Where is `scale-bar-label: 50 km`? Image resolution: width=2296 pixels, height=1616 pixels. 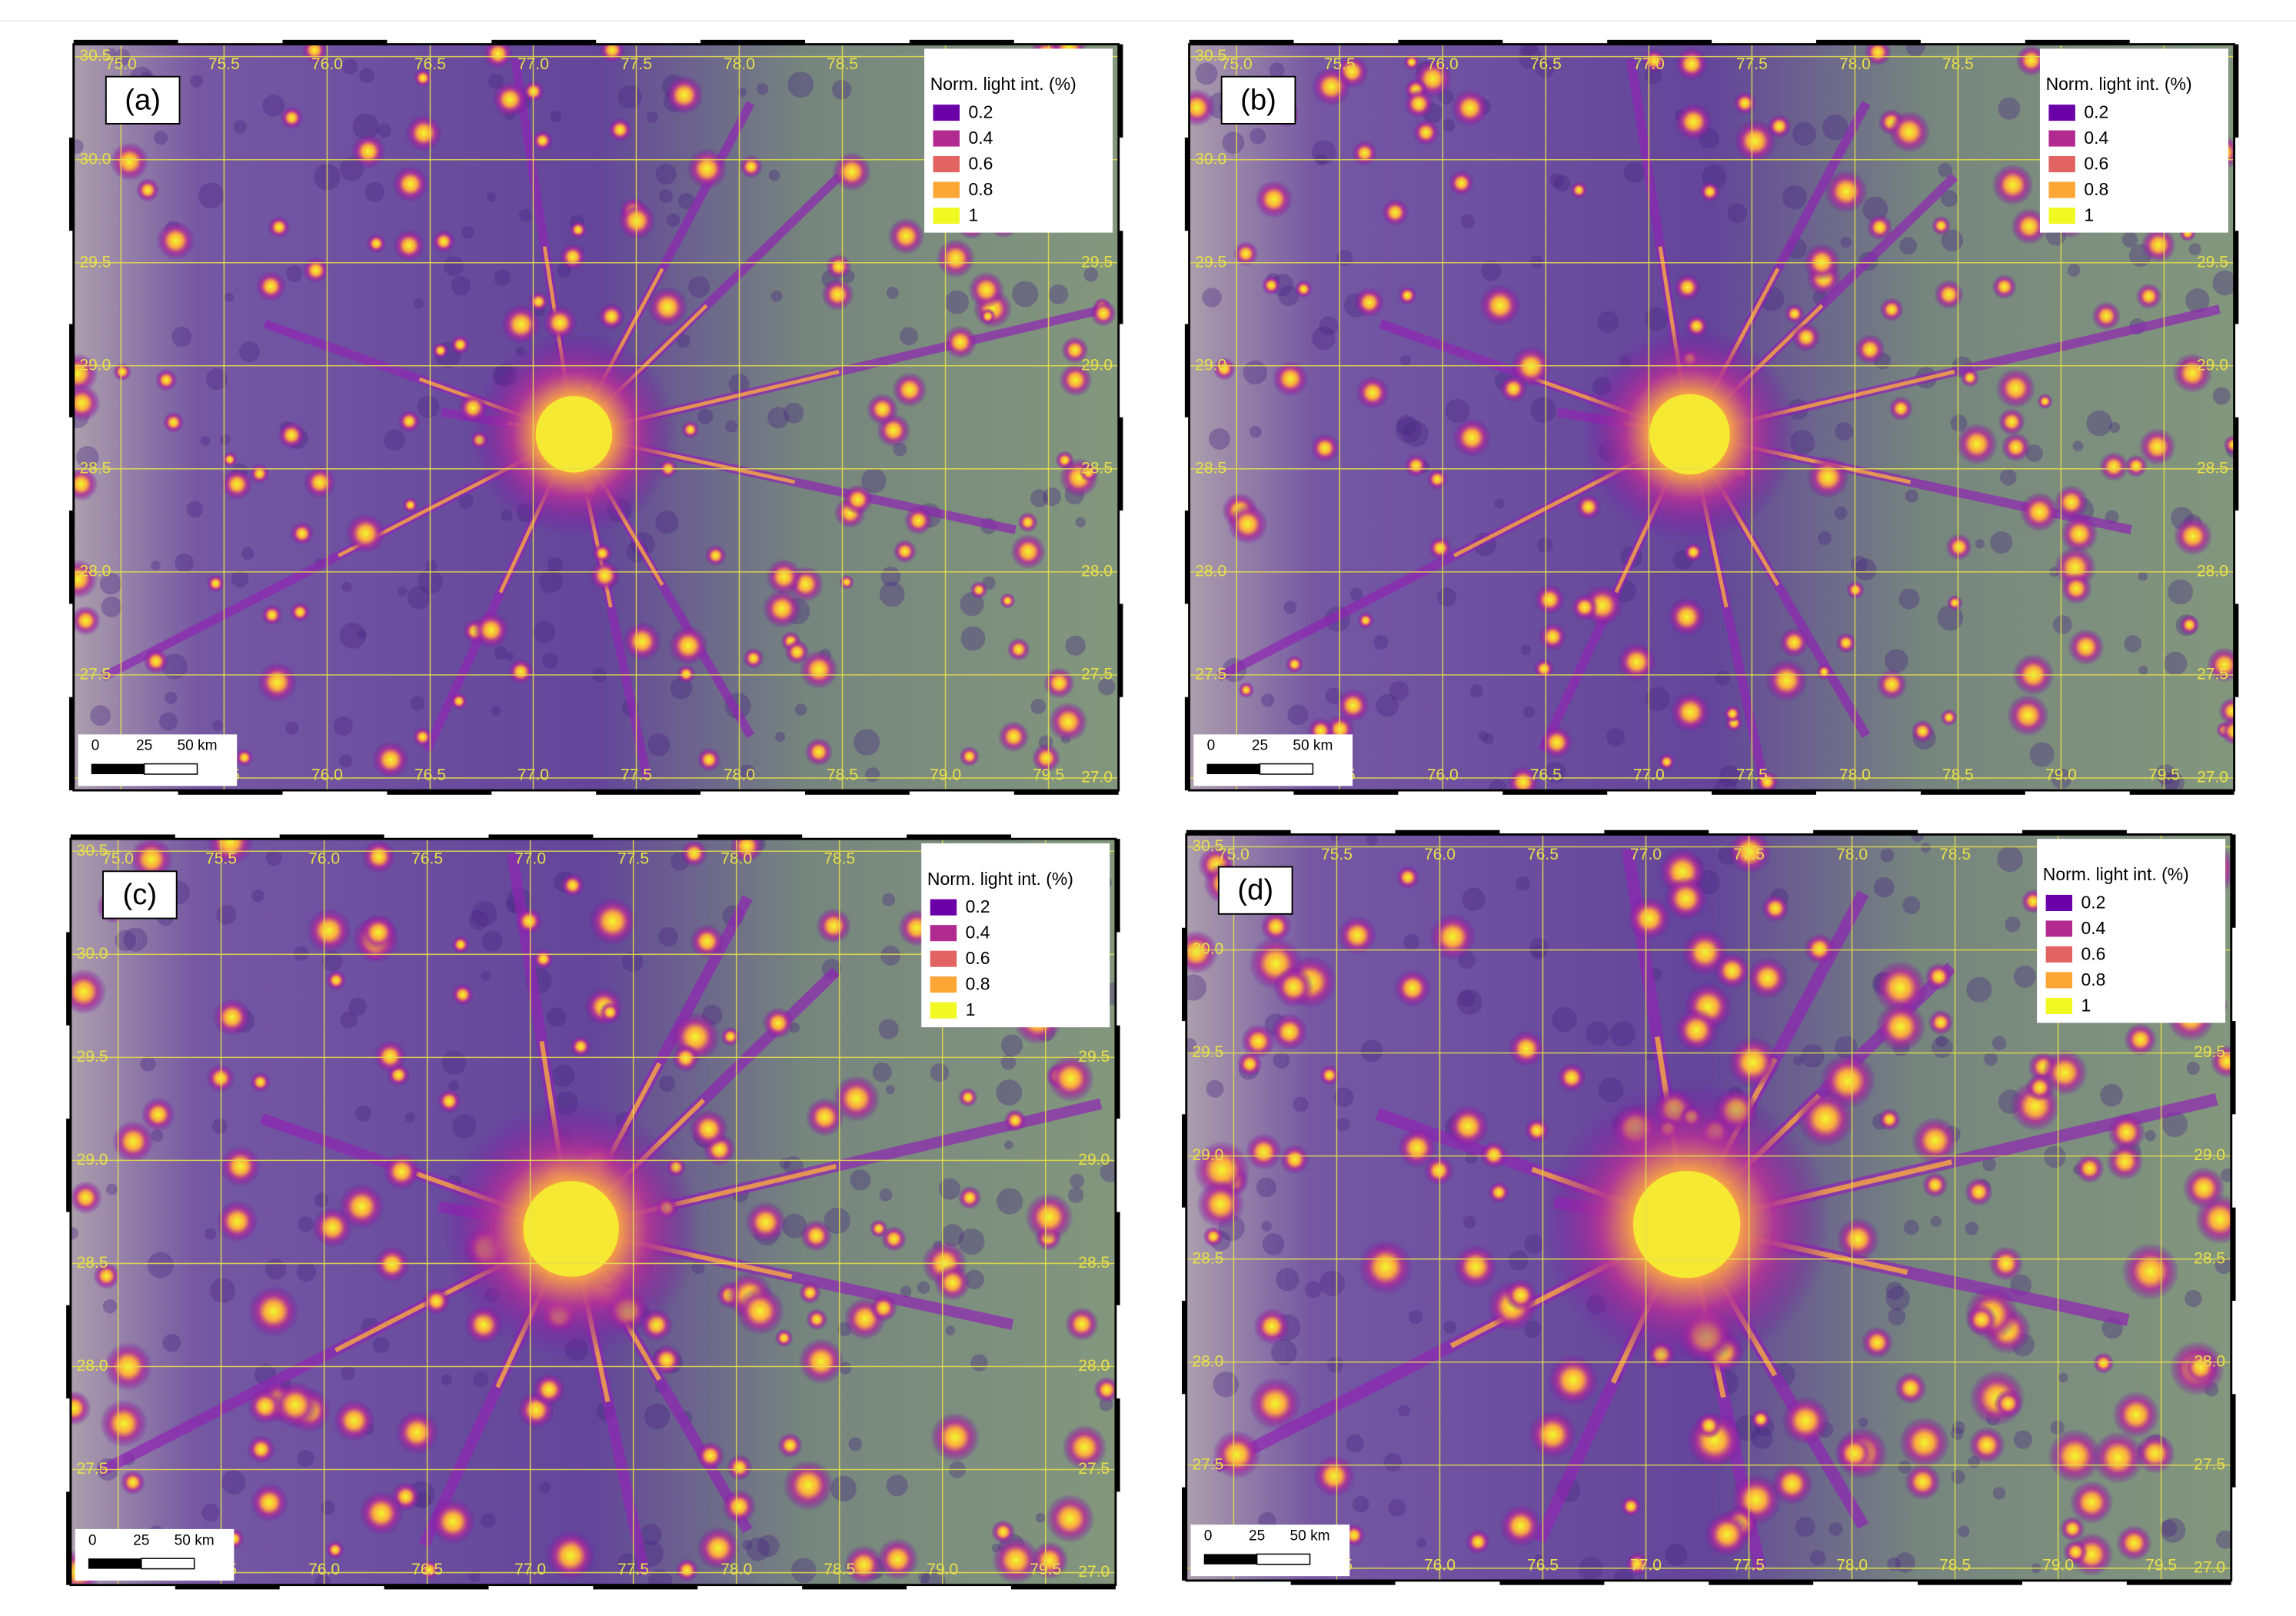 scale-bar-label: 50 km is located at coordinates (197, 746).